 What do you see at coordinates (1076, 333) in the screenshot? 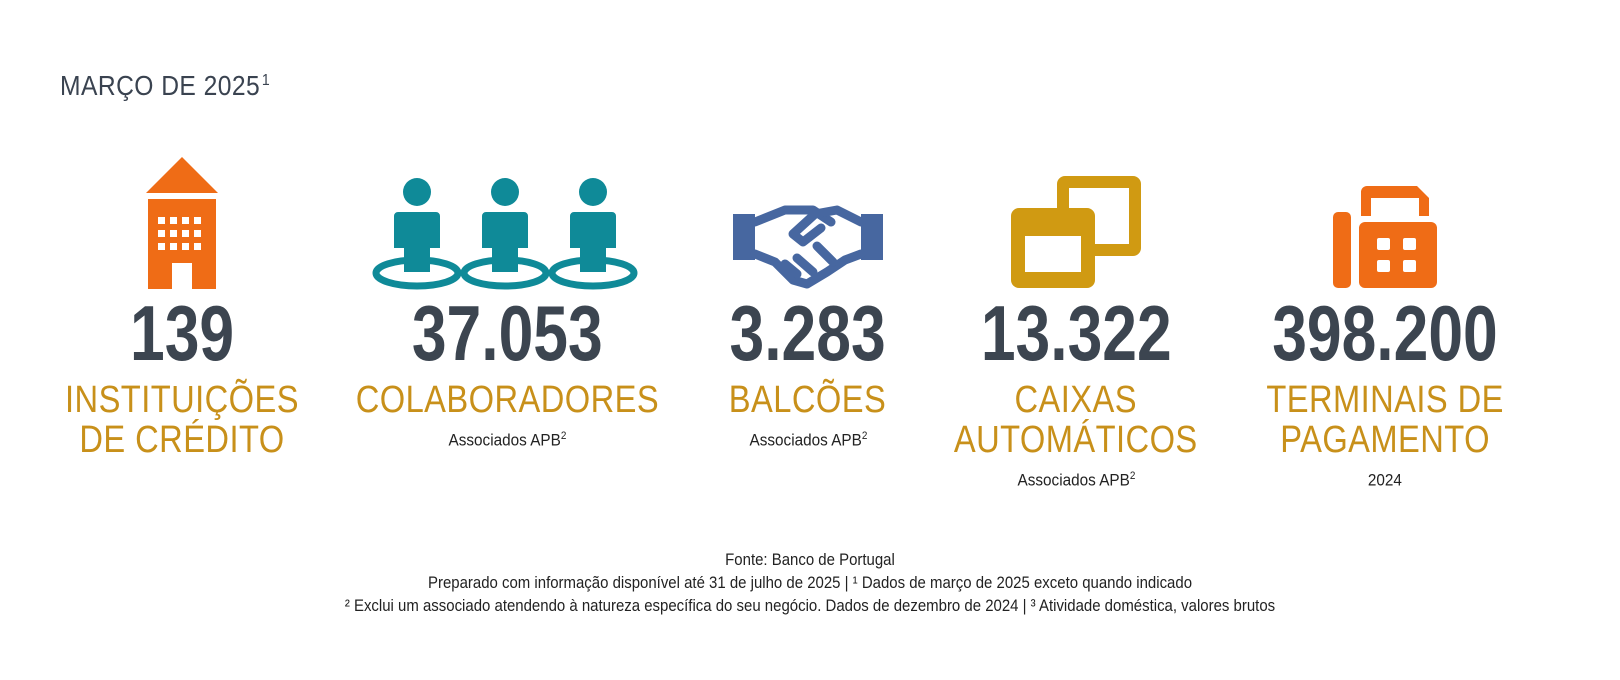
I see `stat-value: 13.322` at bounding box center [1076, 333].